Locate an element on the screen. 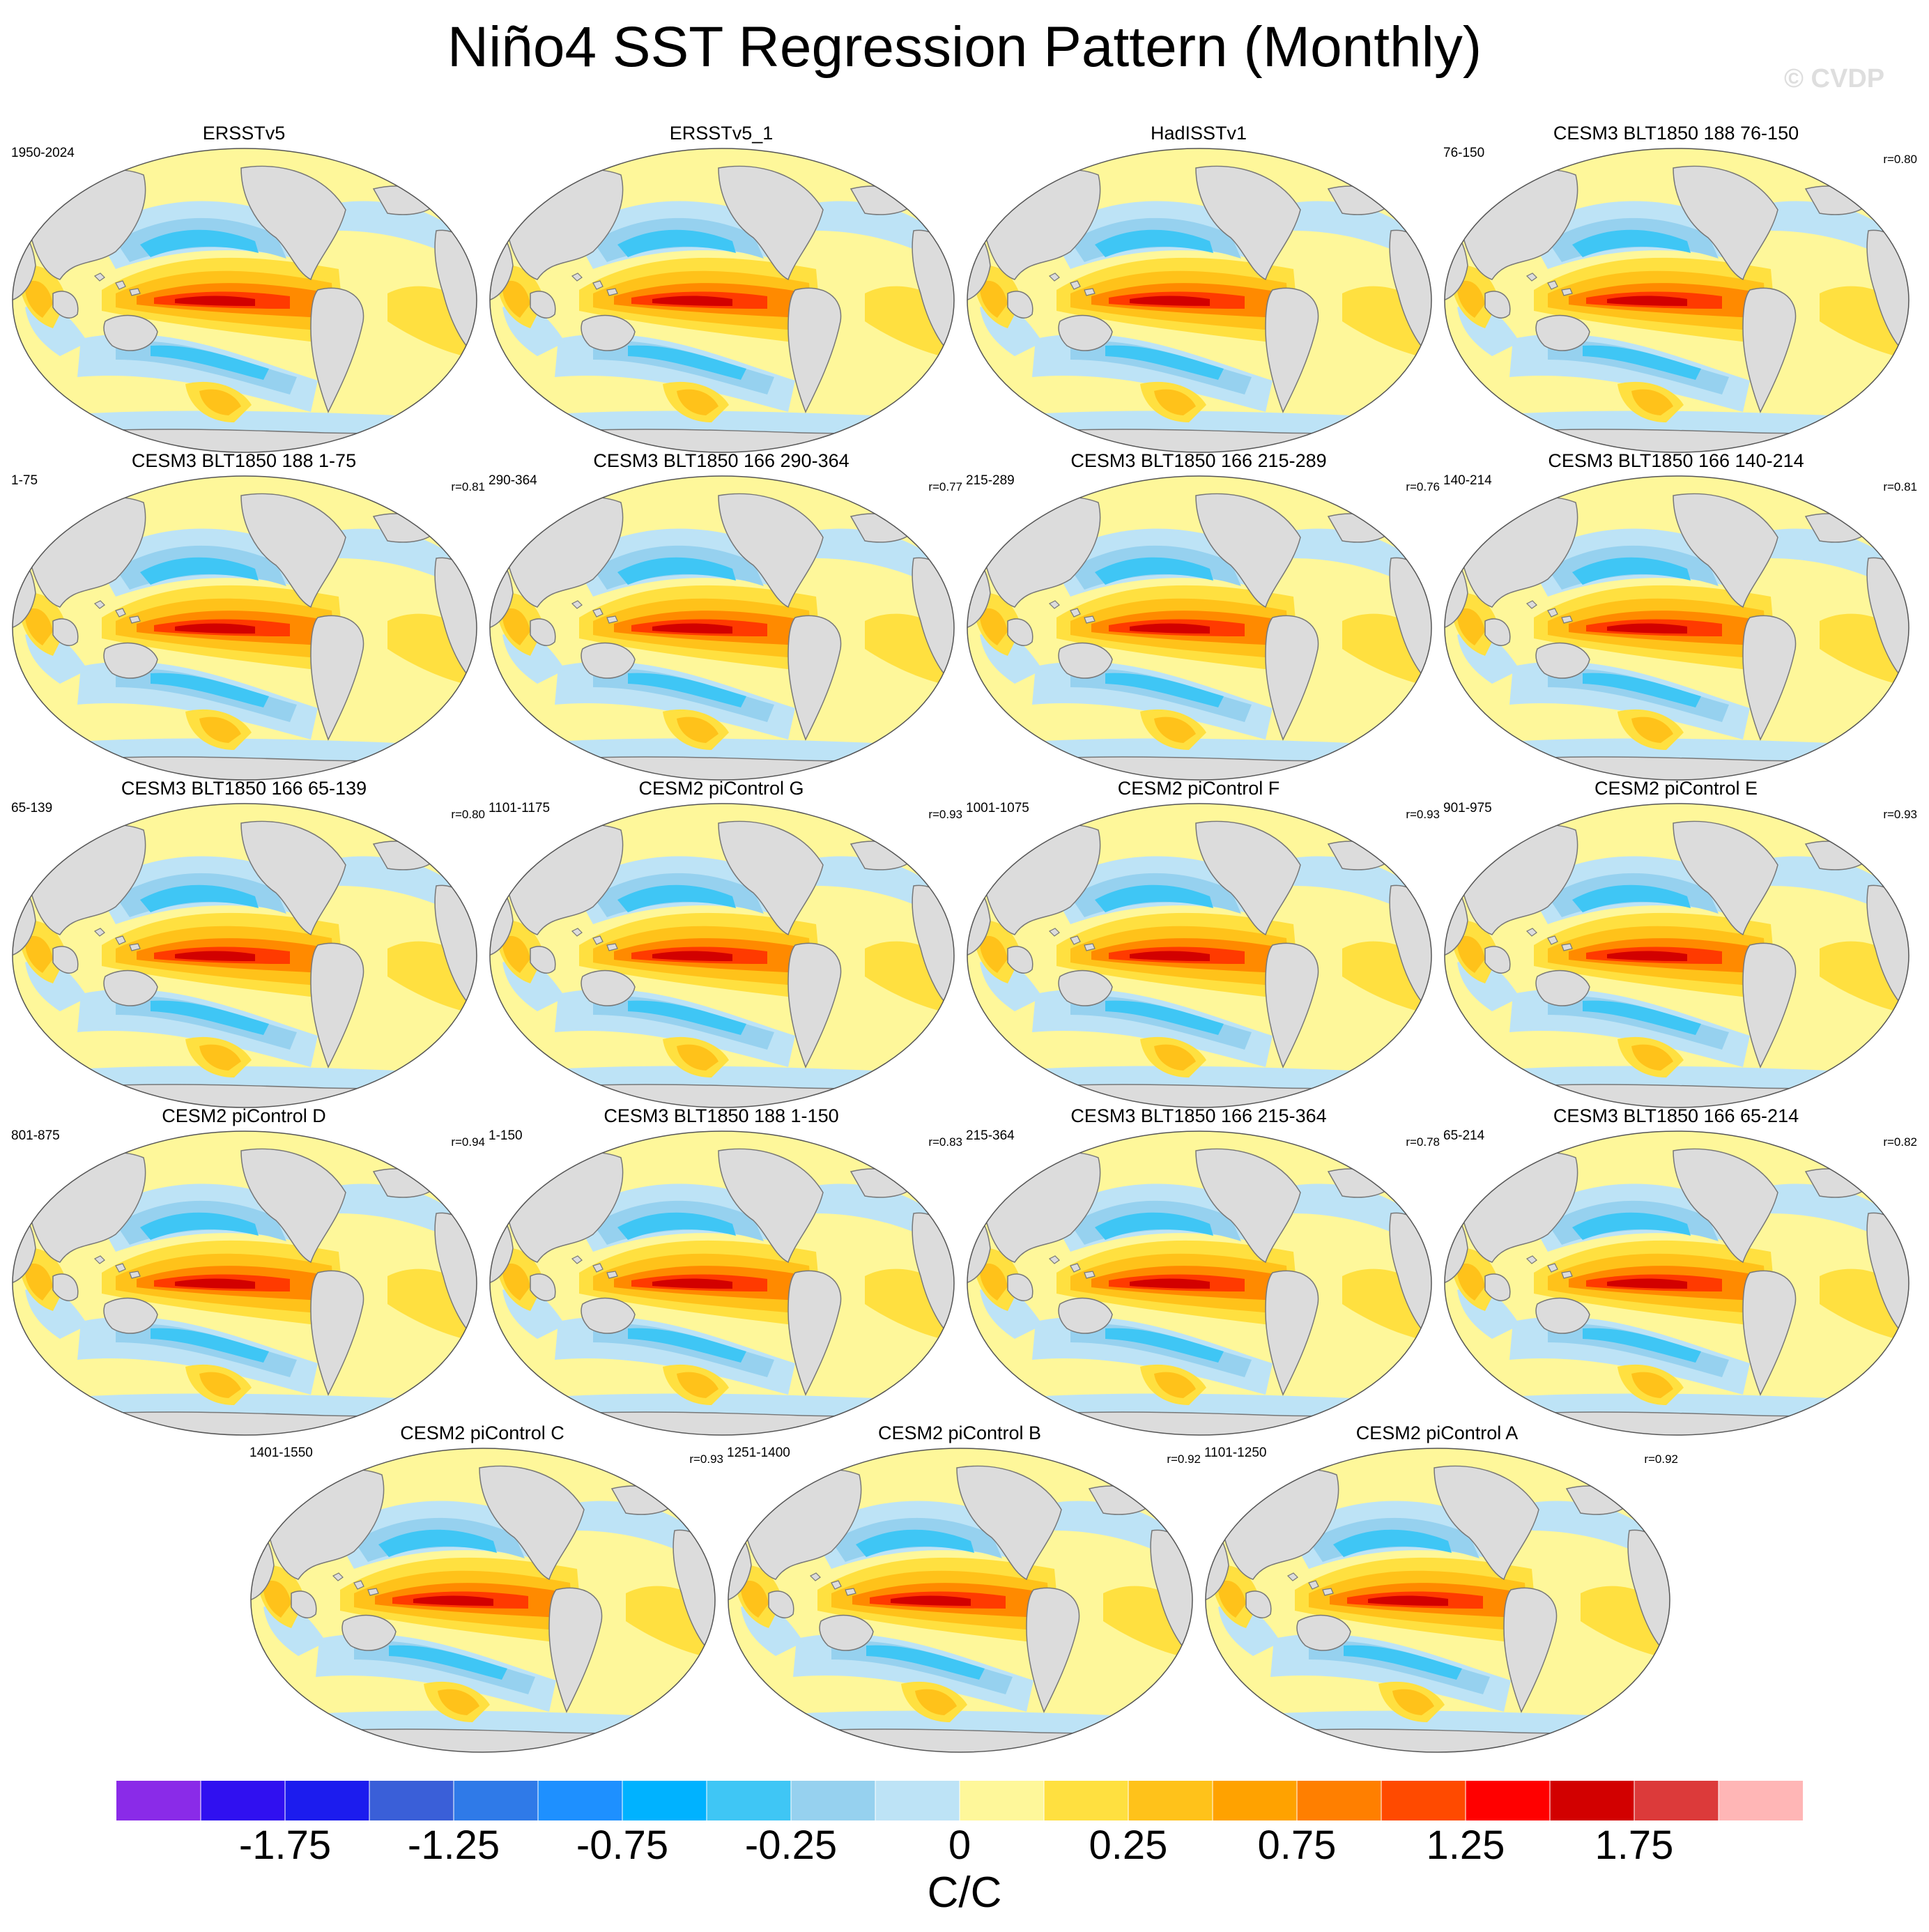 The width and height of the screenshot is (1929, 1932). panel-years-label: 801-875 is located at coordinates (35, 1135).